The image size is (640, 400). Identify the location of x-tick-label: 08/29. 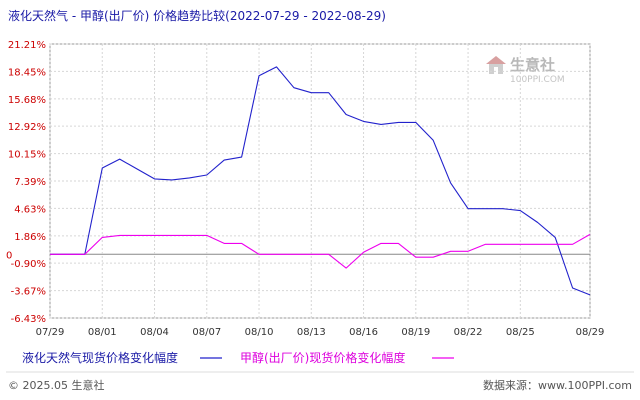
(590, 332).